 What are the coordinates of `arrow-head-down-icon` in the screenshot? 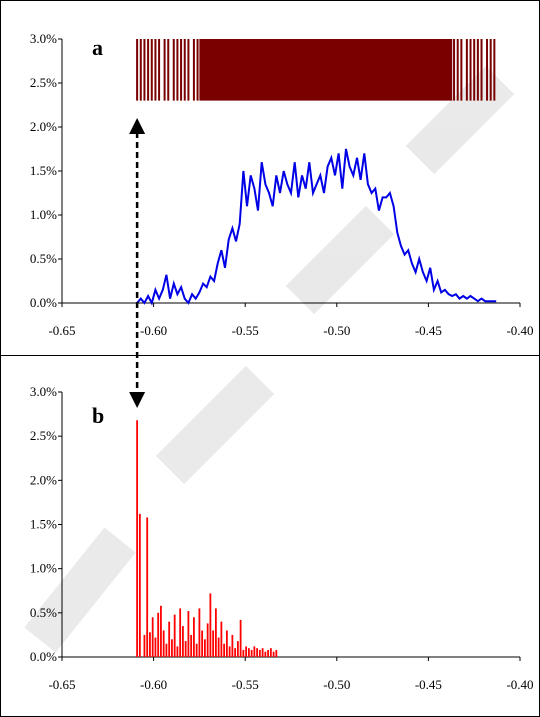 It's located at (137, 400).